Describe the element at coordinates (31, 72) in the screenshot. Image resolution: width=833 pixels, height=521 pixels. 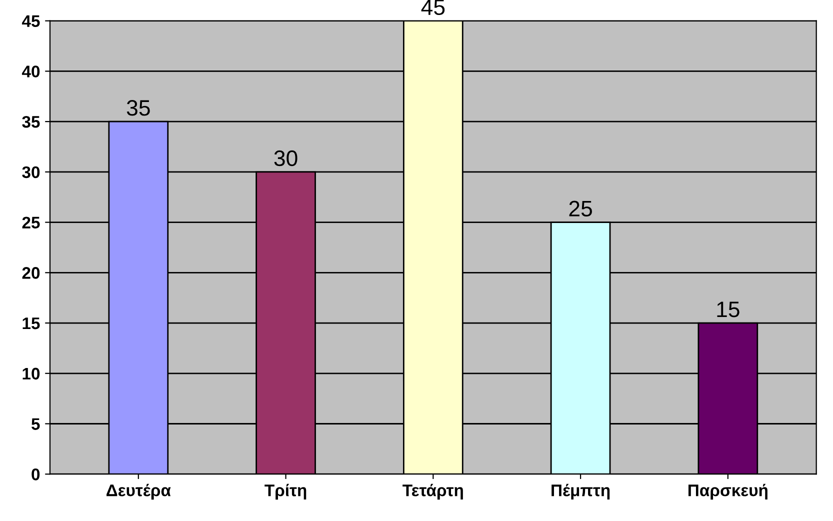
I see `y-tick-label: 40` at that location.